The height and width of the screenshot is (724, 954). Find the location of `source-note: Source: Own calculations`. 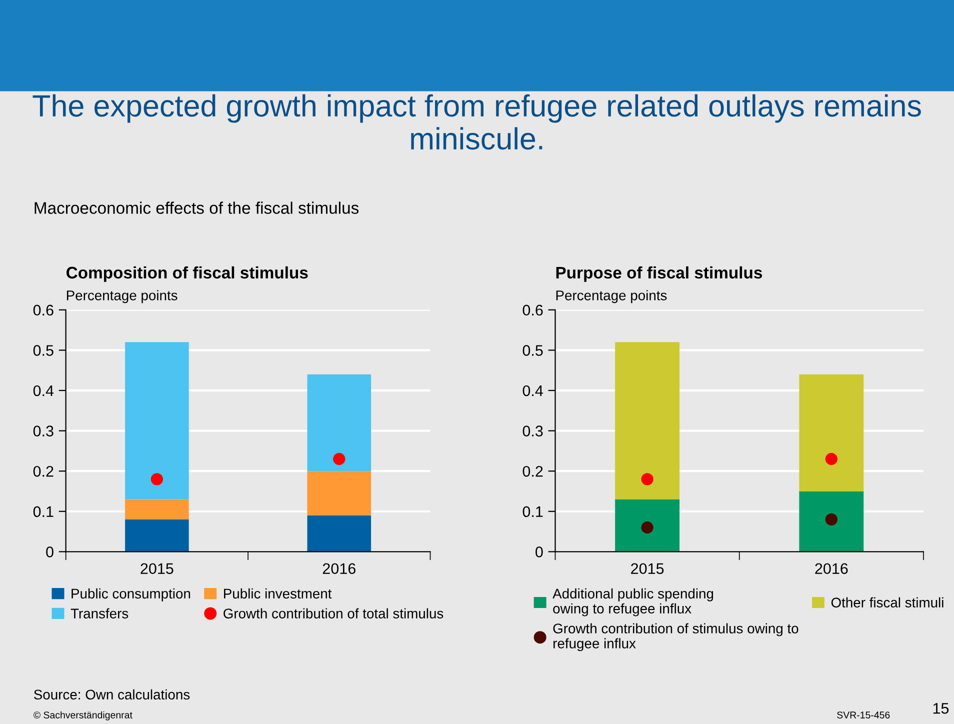

source-note: Source: Own calculations is located at coordinates (112, 694).